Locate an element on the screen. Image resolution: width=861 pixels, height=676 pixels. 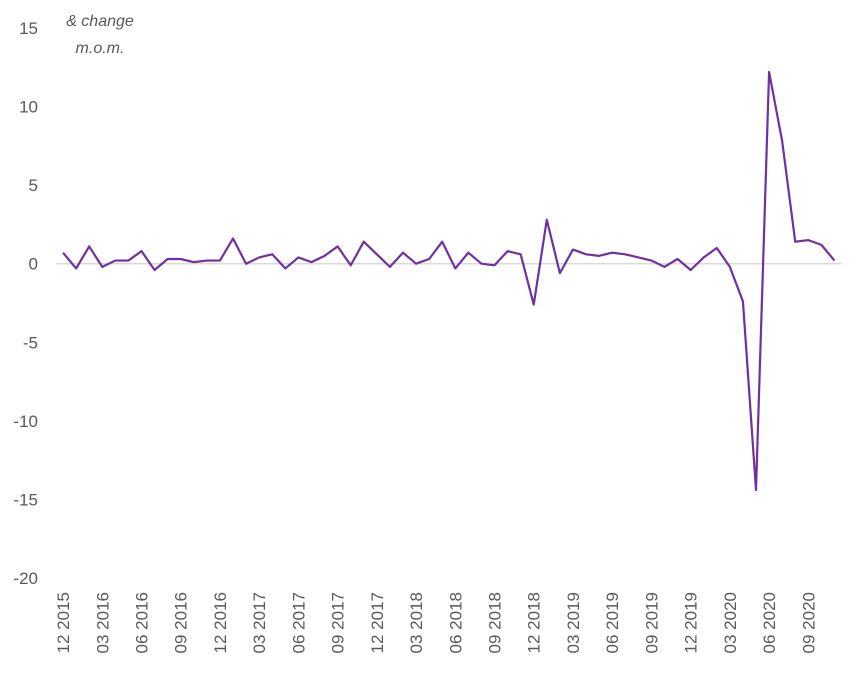
x-tick-label: 06 2018 is located at coordinates (455, 622).